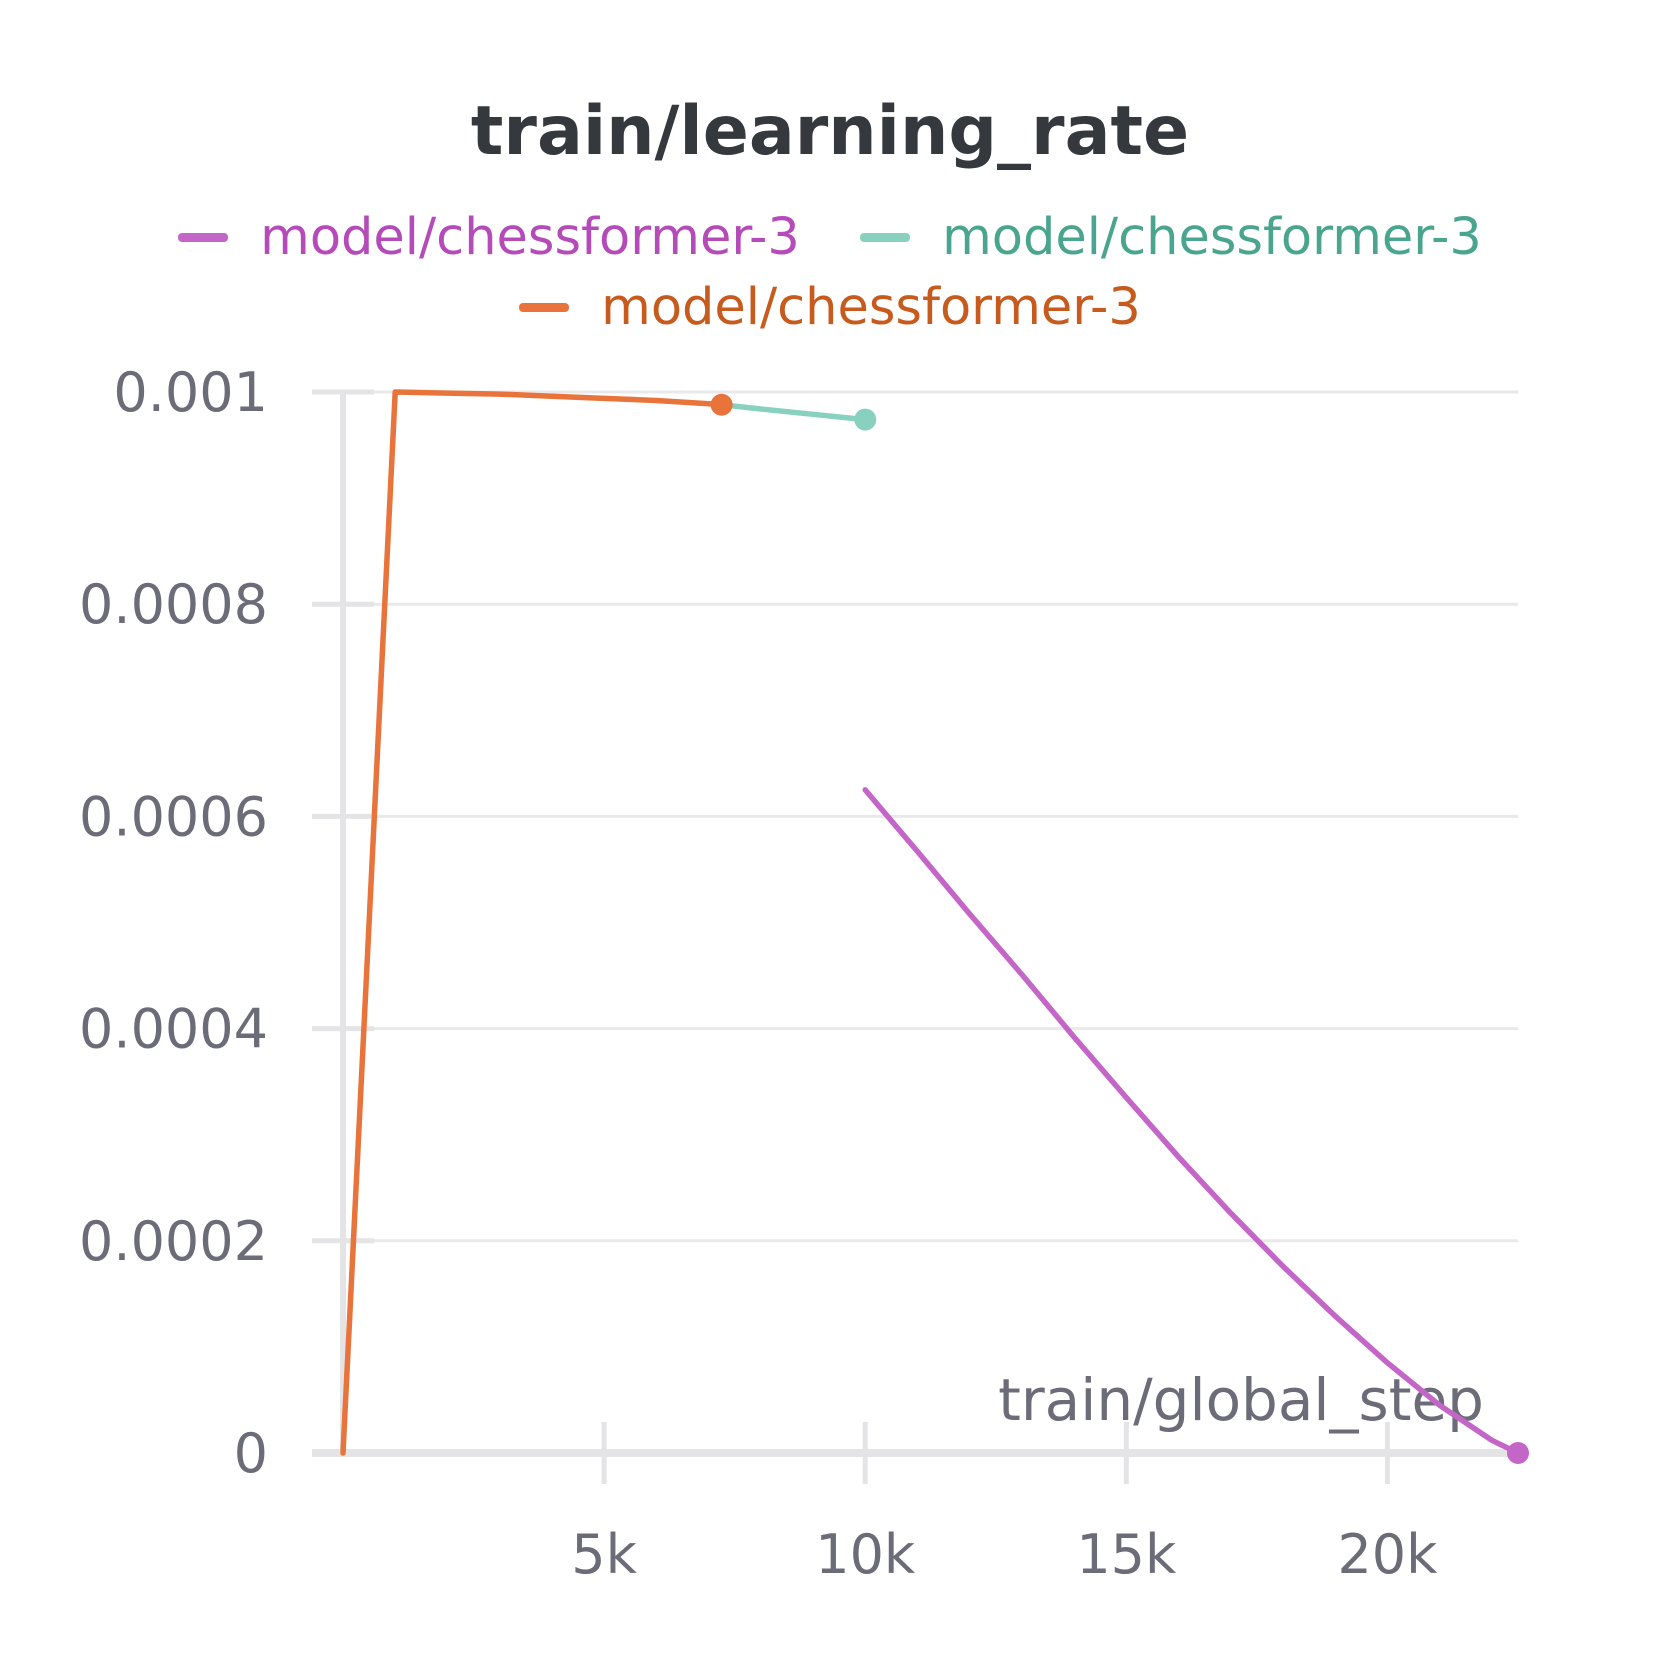 The image size is (1660, 1660). What do you see at coordinates (530, 237) in the screenshot?
I see `legend-label-1: model/chessformer-3` at bounding box center [530, 237].